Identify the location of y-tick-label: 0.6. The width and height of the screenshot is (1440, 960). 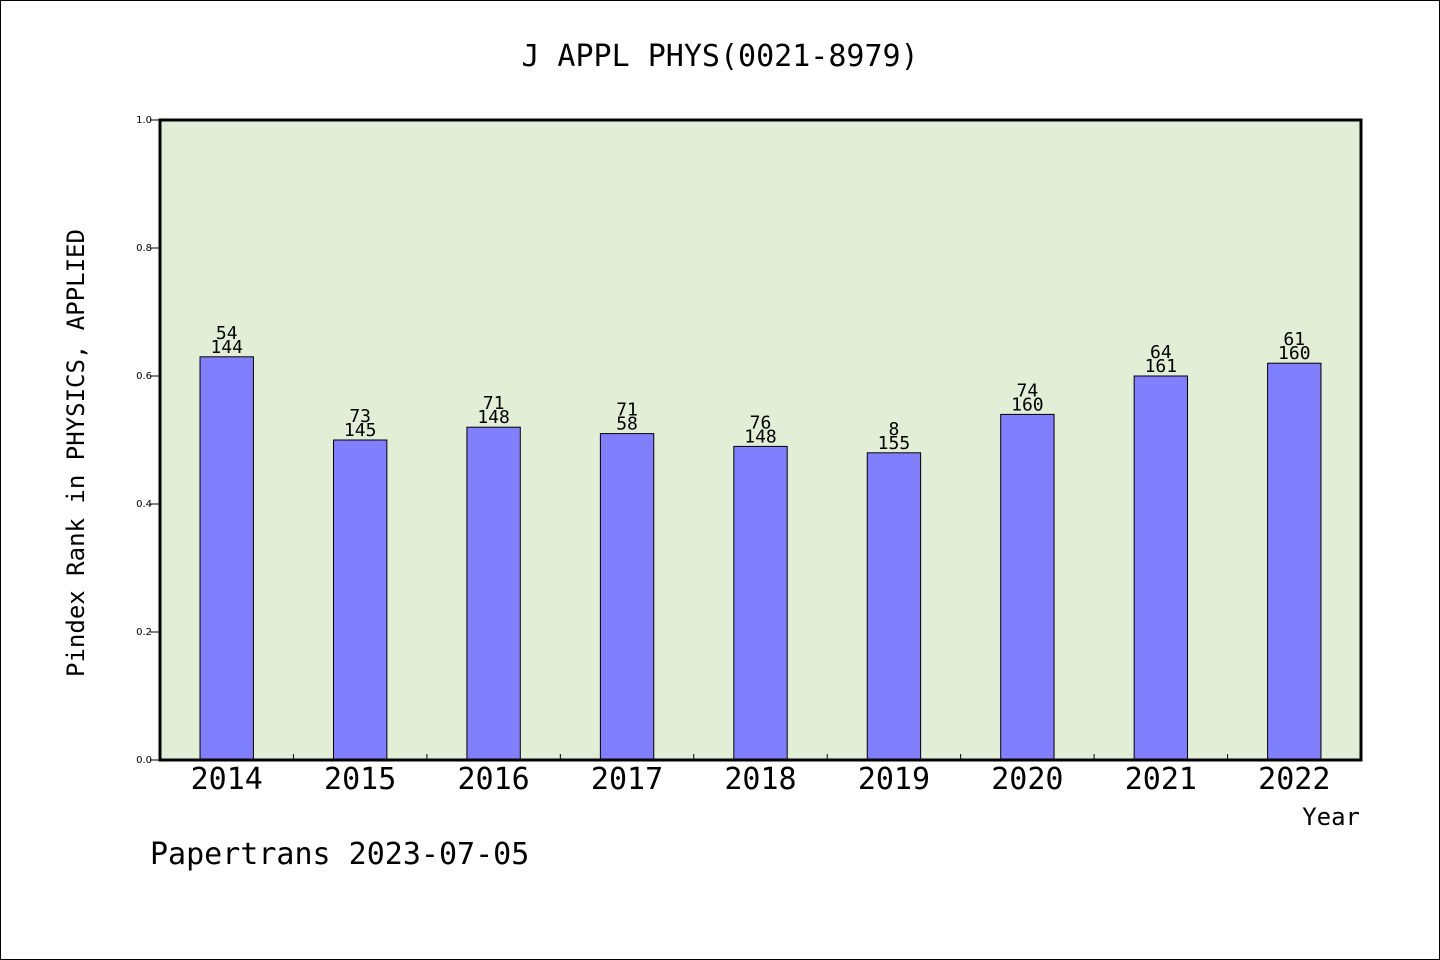
(144, 376).